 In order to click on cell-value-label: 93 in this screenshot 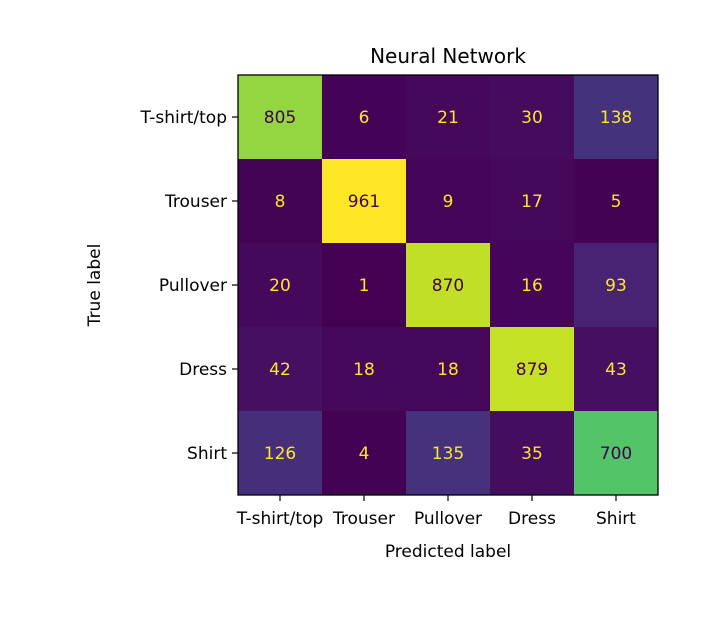, I will do `click(616, 286)`.